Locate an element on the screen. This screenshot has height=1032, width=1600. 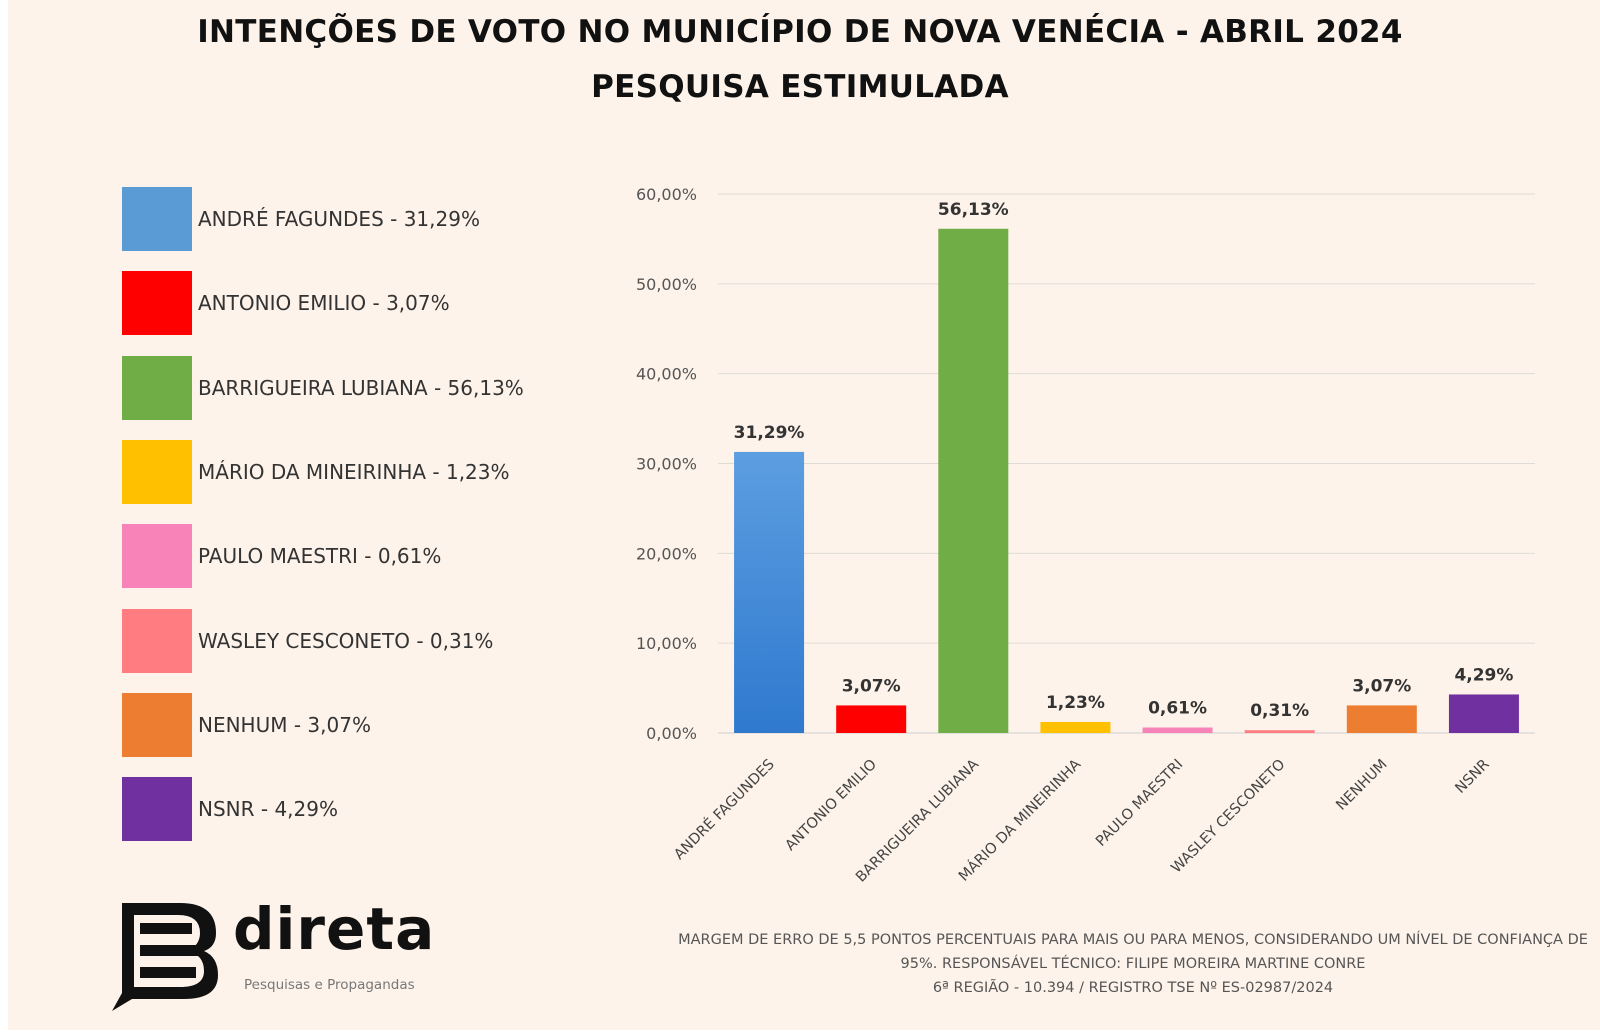
direta-logo-icon is located at coordinates (165, 957).